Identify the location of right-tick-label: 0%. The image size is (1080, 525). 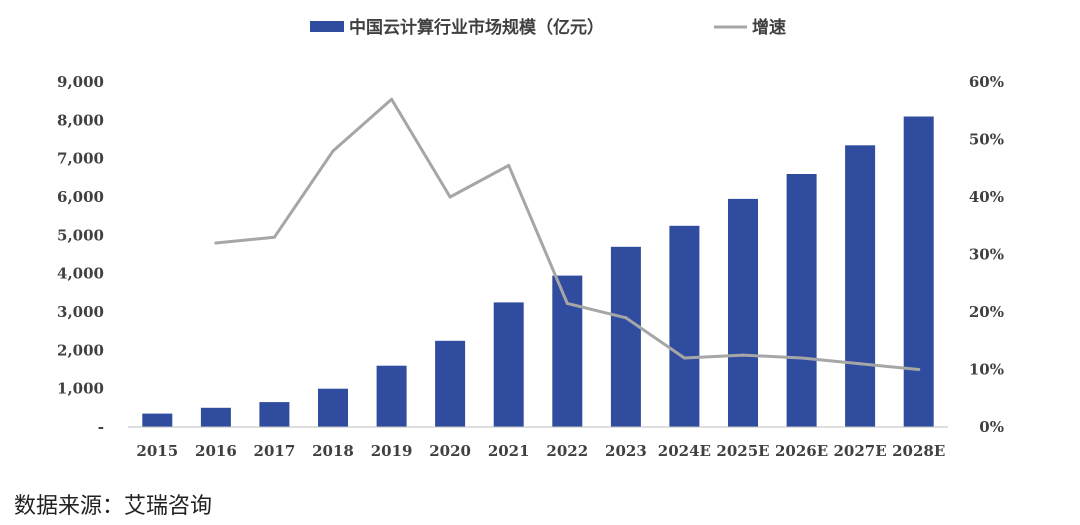
(991, 427).